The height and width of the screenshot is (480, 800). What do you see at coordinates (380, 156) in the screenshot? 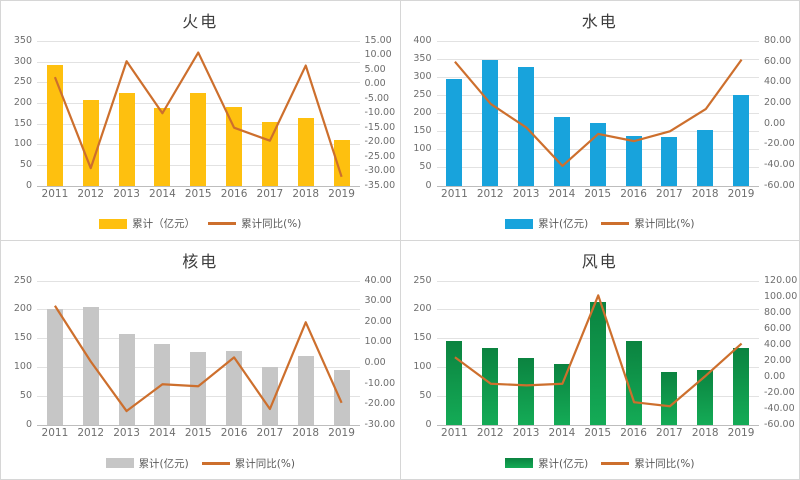
I see `y-axis-right-label: -25.00` at bounding box center [380, 156].